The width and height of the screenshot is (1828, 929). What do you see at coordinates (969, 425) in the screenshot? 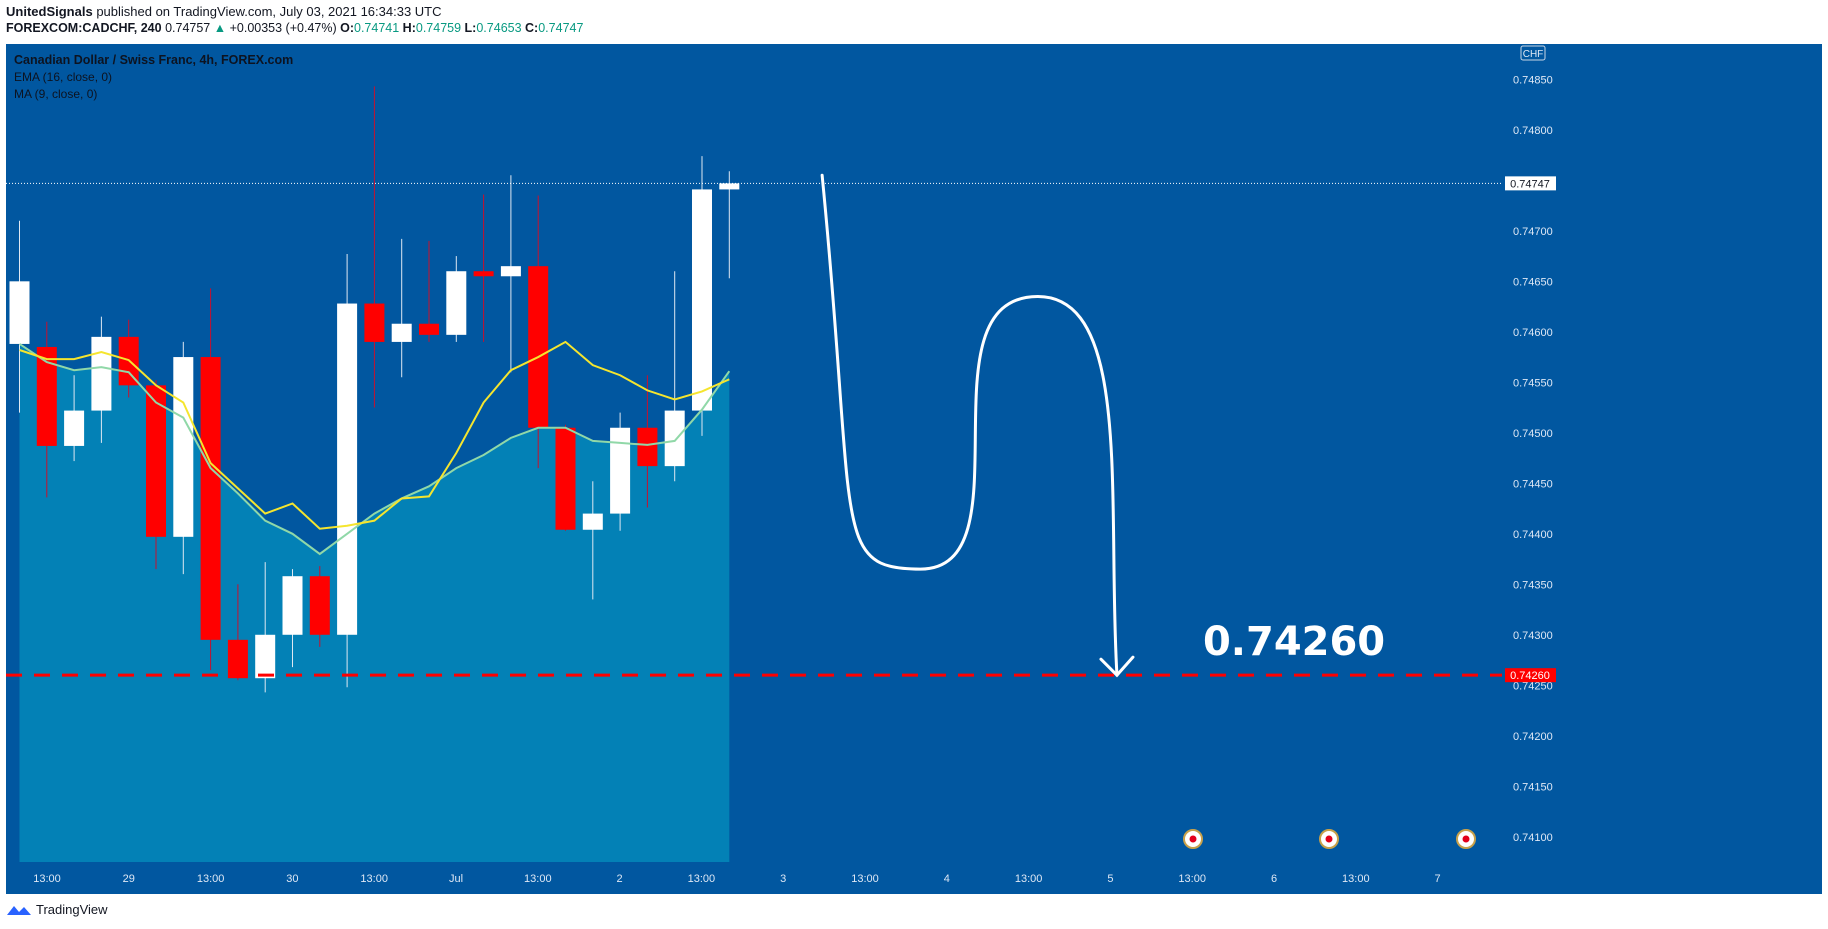
I see `projection-path` at bounding box center [969, 425].